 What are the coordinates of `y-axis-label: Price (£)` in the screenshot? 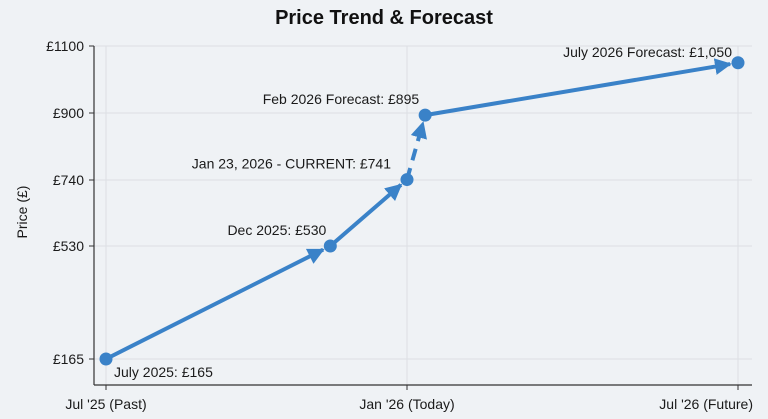 It's located at (22, 212).